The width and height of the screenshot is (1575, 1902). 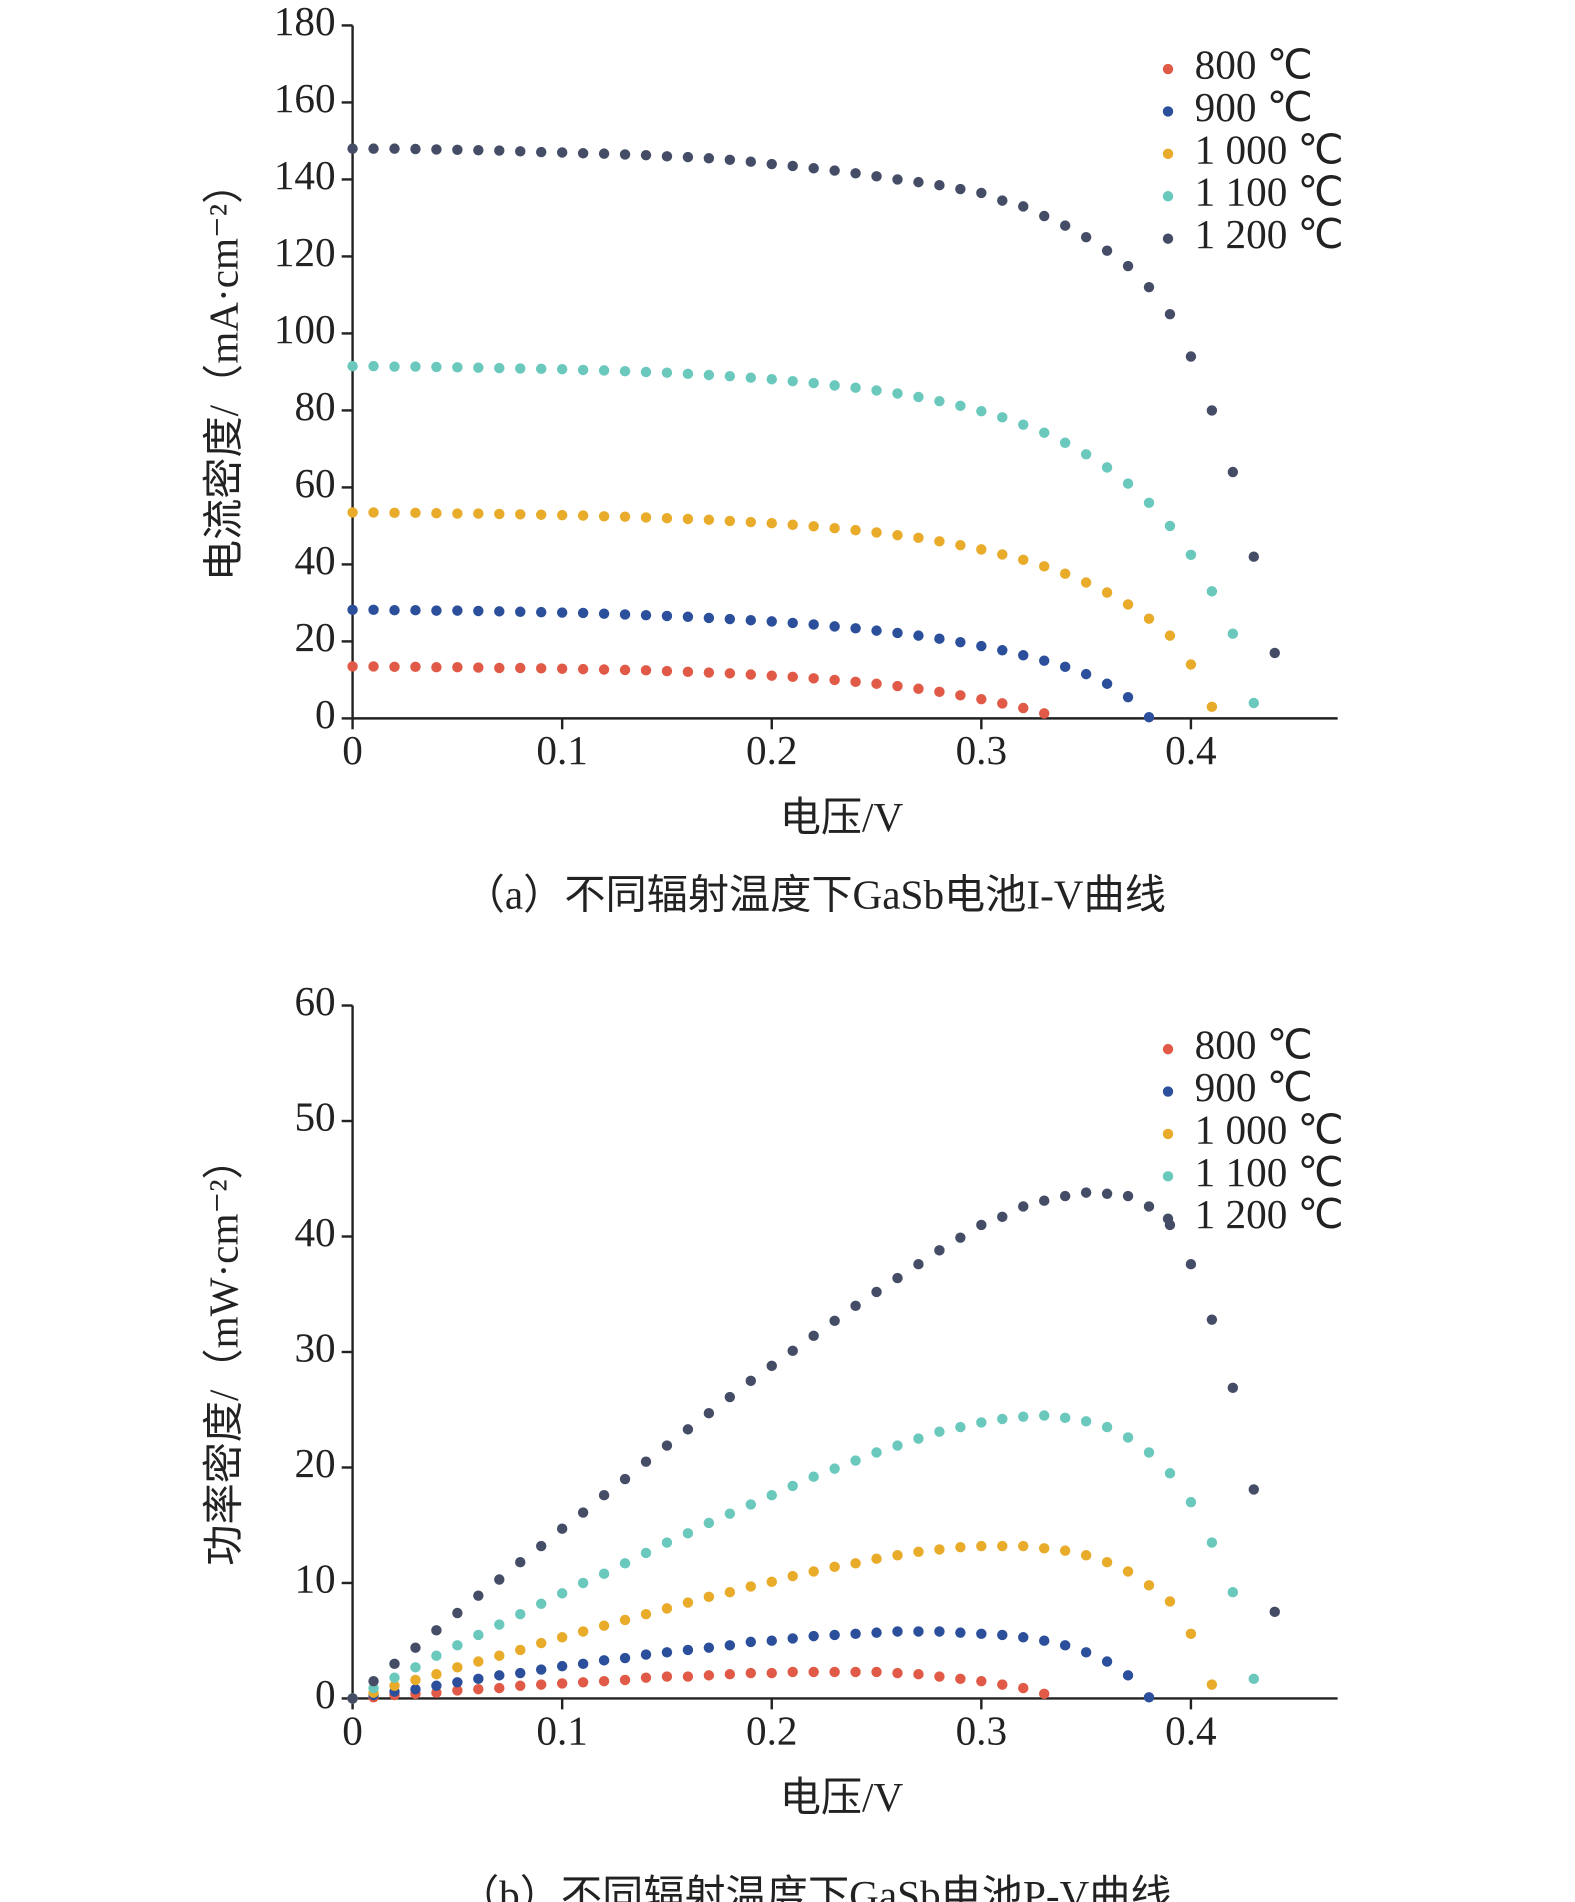 What do you see at coordinates (314, 1578) in the screenshot?
I see `y-tick-label: 10` at bounding box center [314, 1578].